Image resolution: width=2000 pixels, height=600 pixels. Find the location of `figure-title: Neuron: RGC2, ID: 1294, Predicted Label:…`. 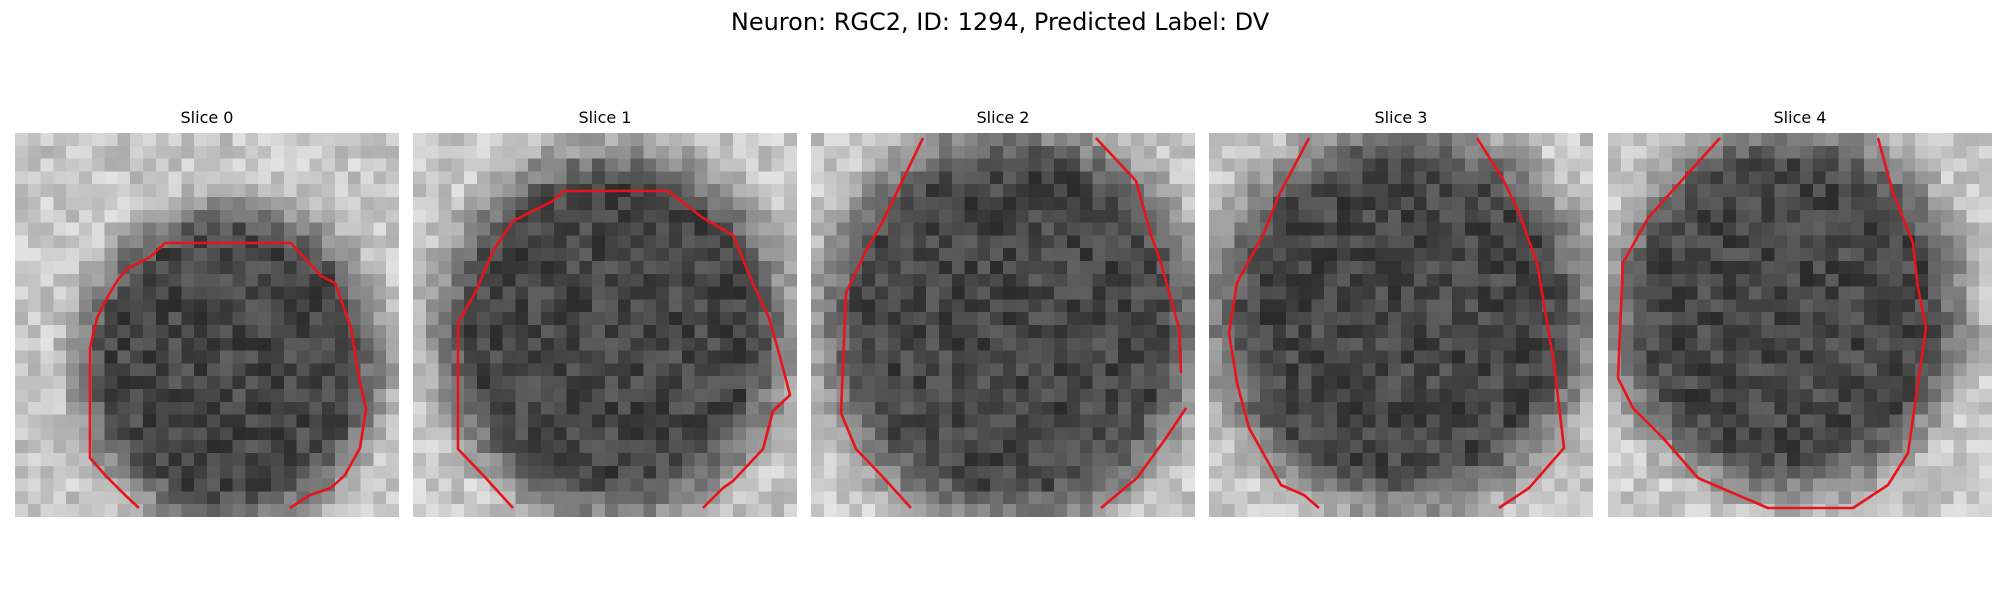

figure-title: Neuron: RGC2, ID: 1294, Predicted Label:… is located at coordinates (1000, 22).